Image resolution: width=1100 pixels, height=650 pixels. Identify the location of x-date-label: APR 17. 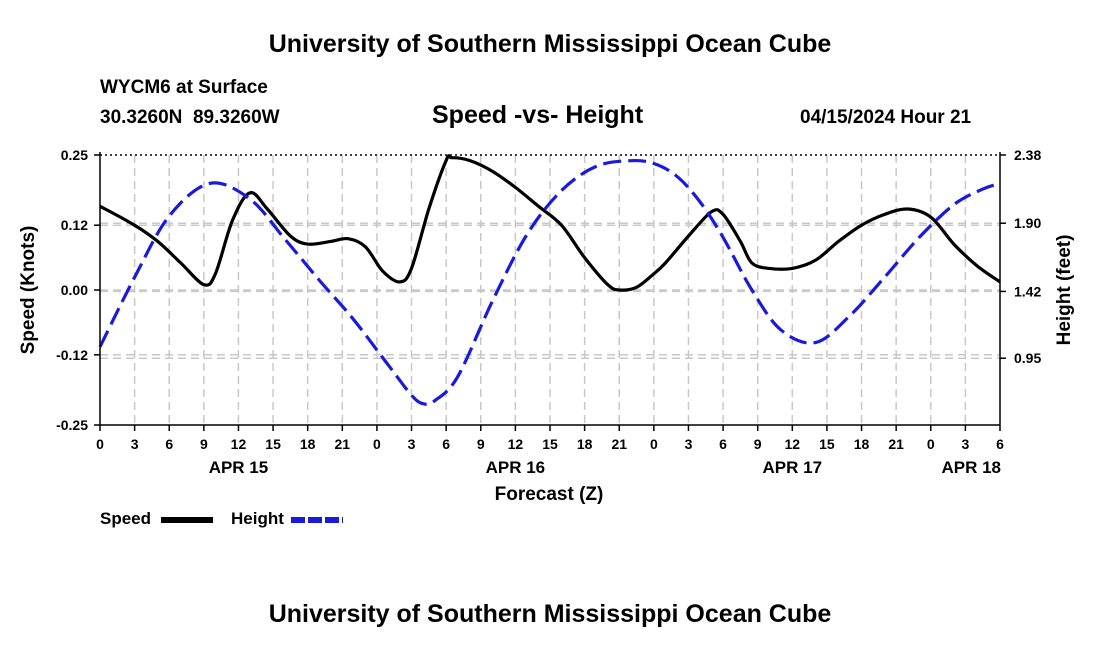
(793, 467).